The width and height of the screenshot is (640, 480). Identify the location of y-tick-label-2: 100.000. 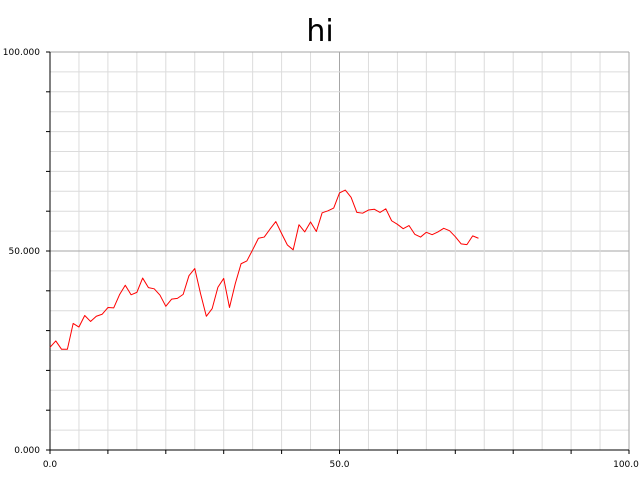
(21, 53).